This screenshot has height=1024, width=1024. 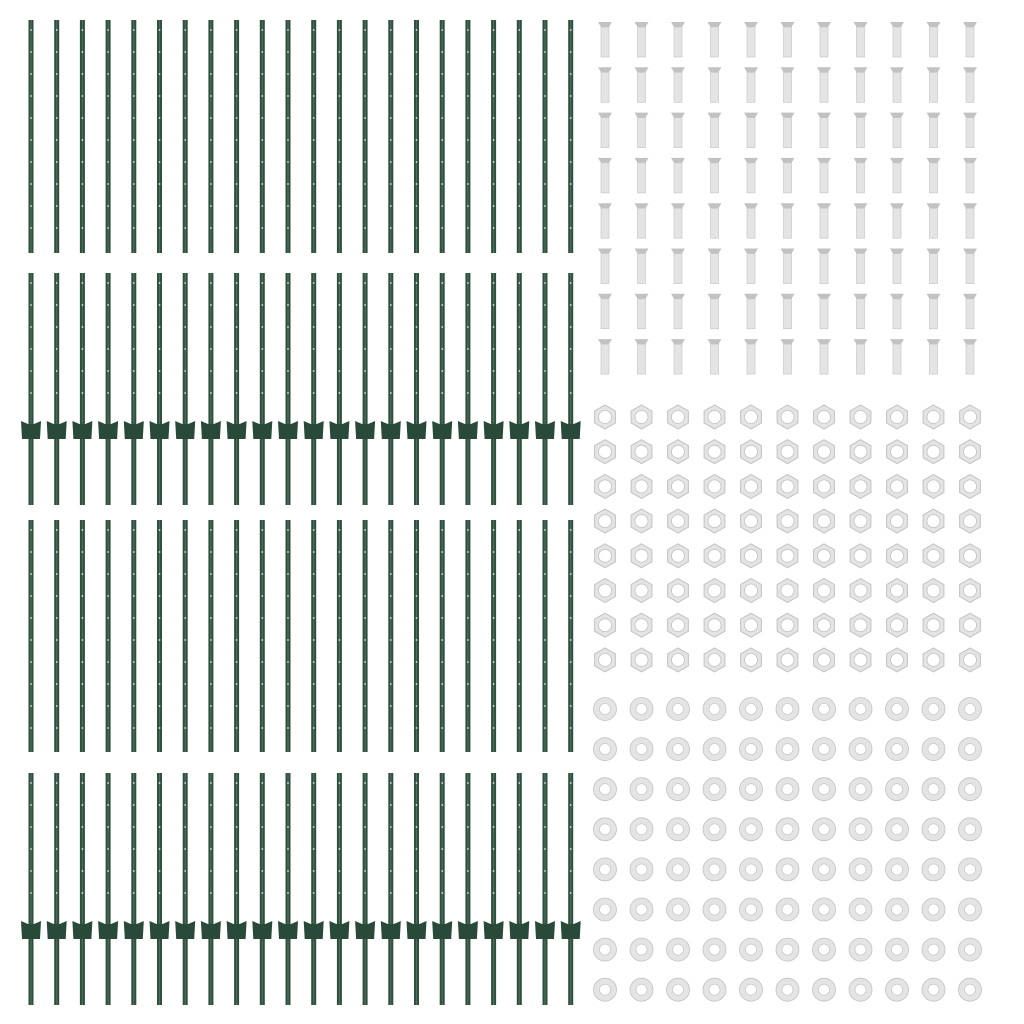 I want to click on washers-group, so click(x=787, y=849).